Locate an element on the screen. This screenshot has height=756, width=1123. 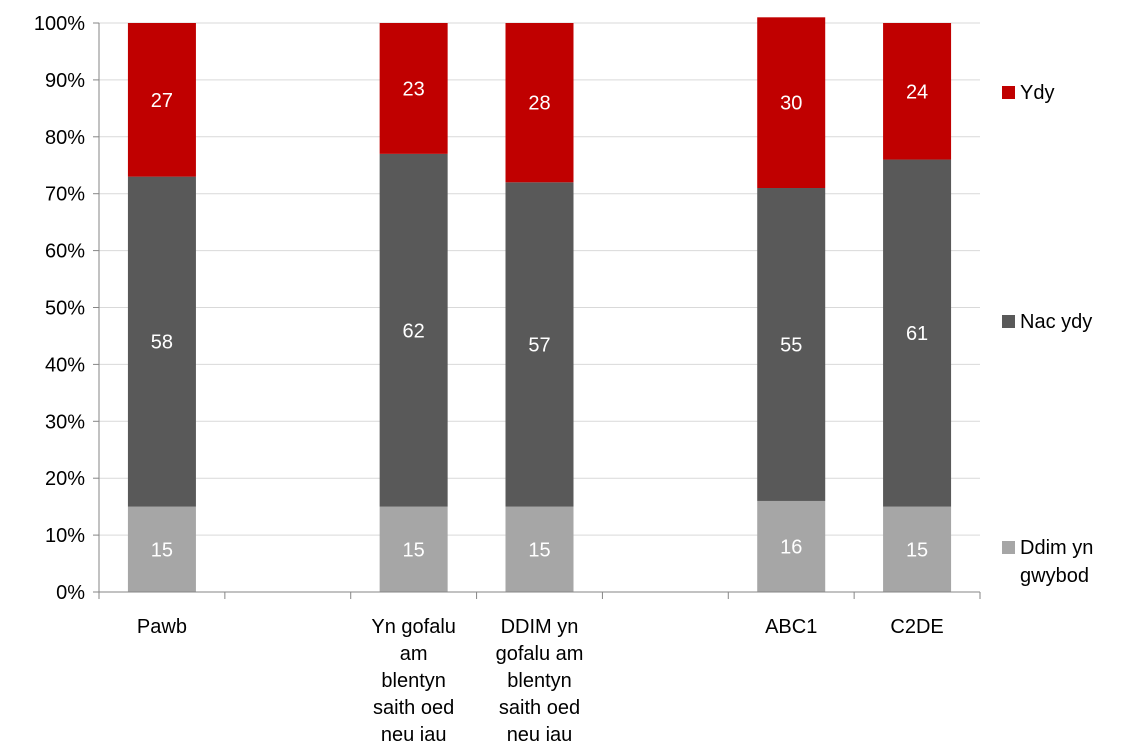
y-tick-labels: 0% 10% 20% 30% 40% 50% 60% 70% 80% 90% 100% is located at coordinates (59, 308).